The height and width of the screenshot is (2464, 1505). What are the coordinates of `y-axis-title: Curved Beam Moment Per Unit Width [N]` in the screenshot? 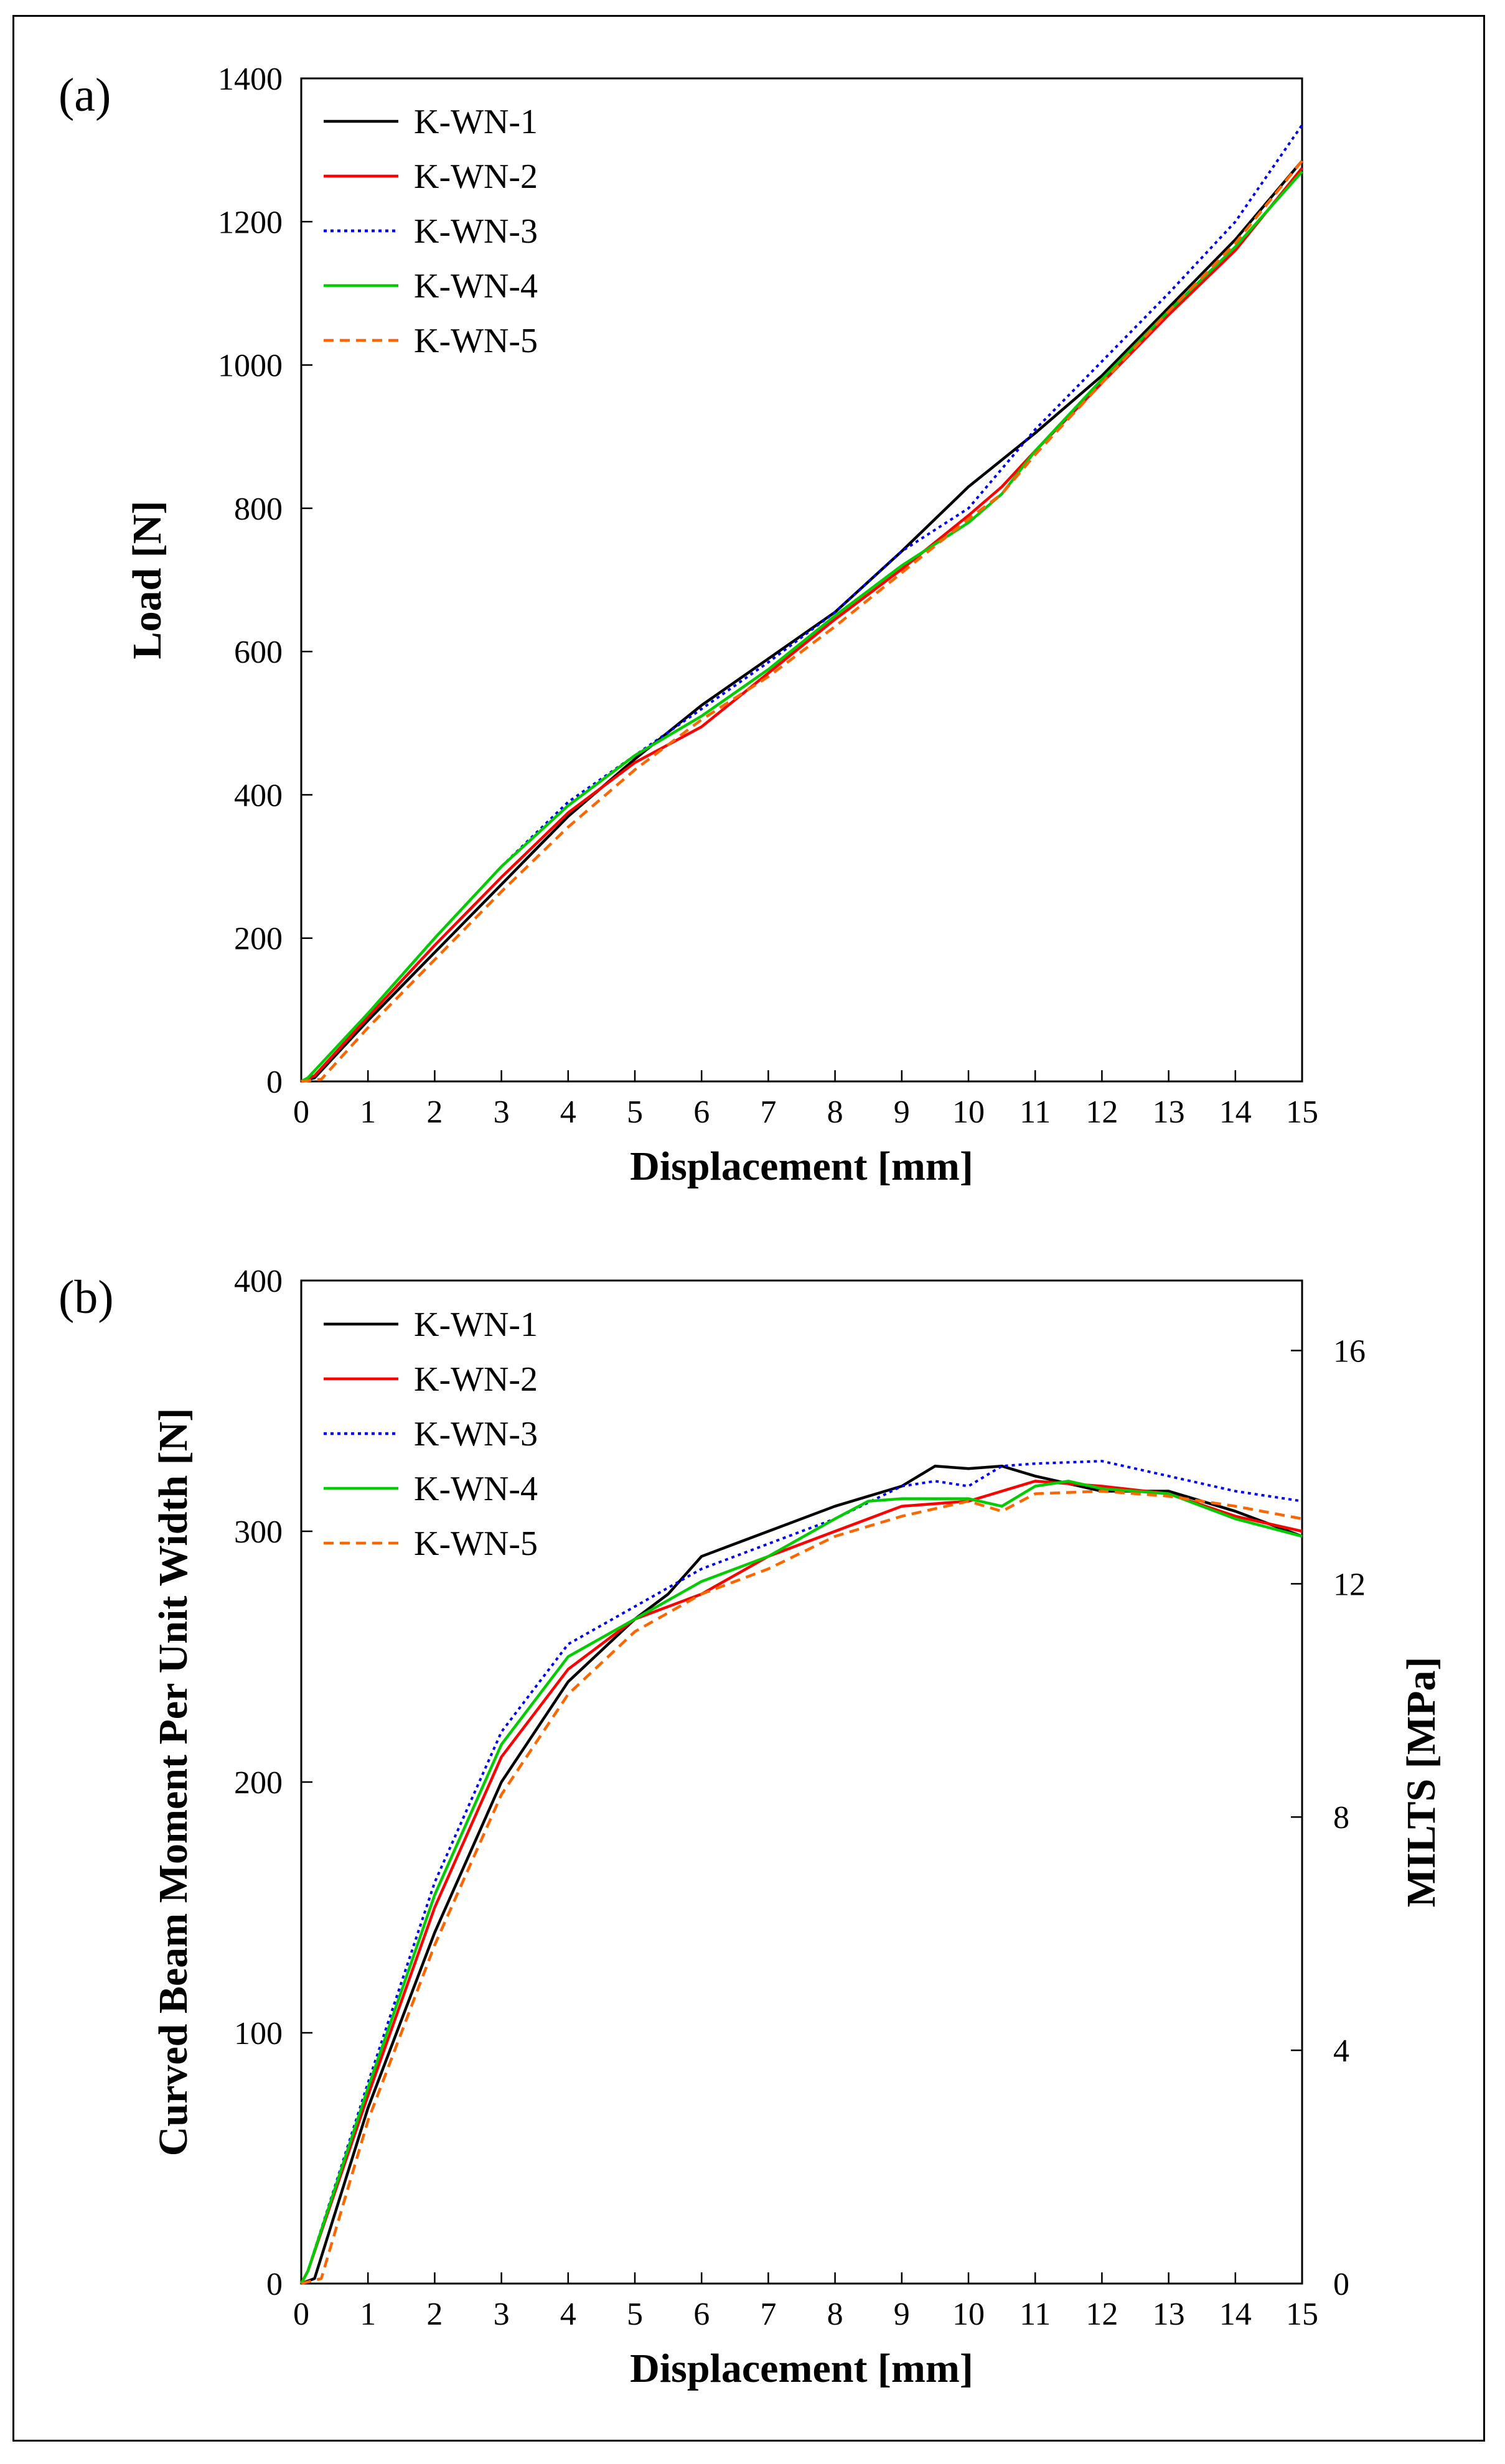 It's located at (173, 1783).